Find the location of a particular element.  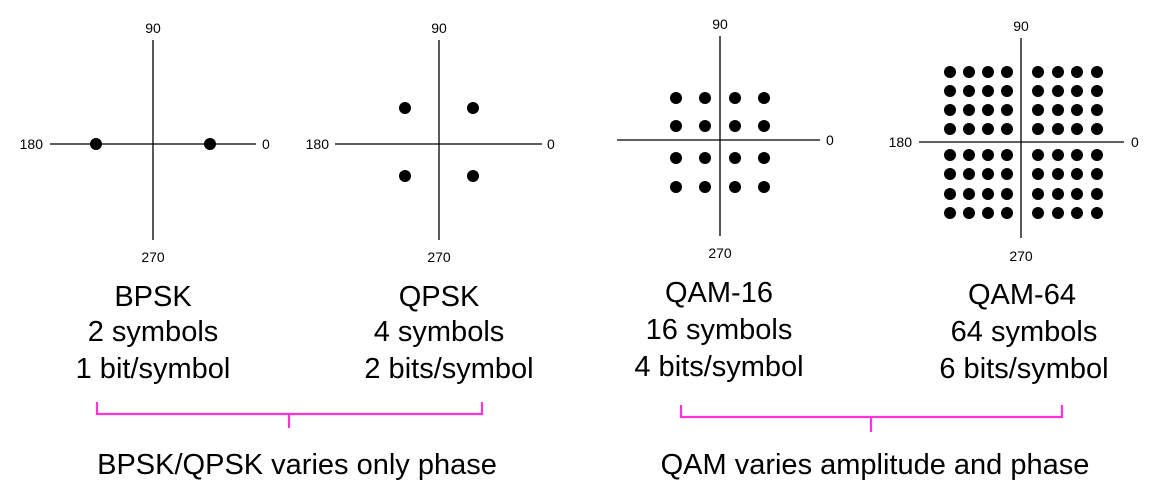

bpsk-label-90: 90 is located at coordinates (153, 28).